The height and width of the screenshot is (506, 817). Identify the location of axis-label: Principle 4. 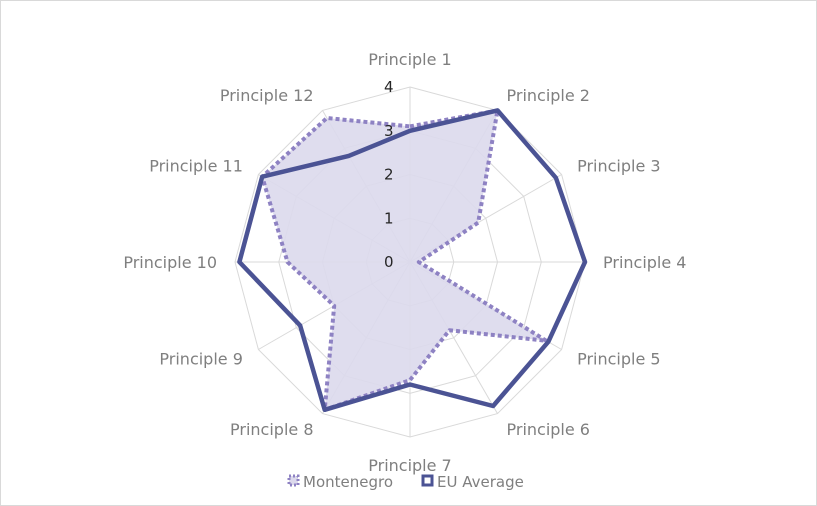
(644, 262).